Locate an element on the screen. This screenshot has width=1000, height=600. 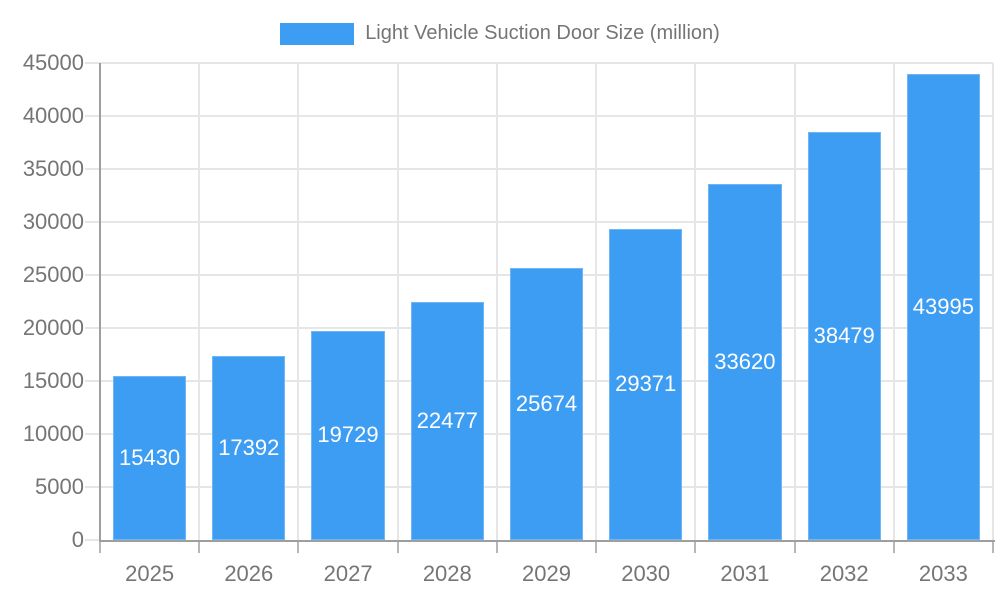
x-axis-tick-label: 2031 is located at coordinates (745, 573).